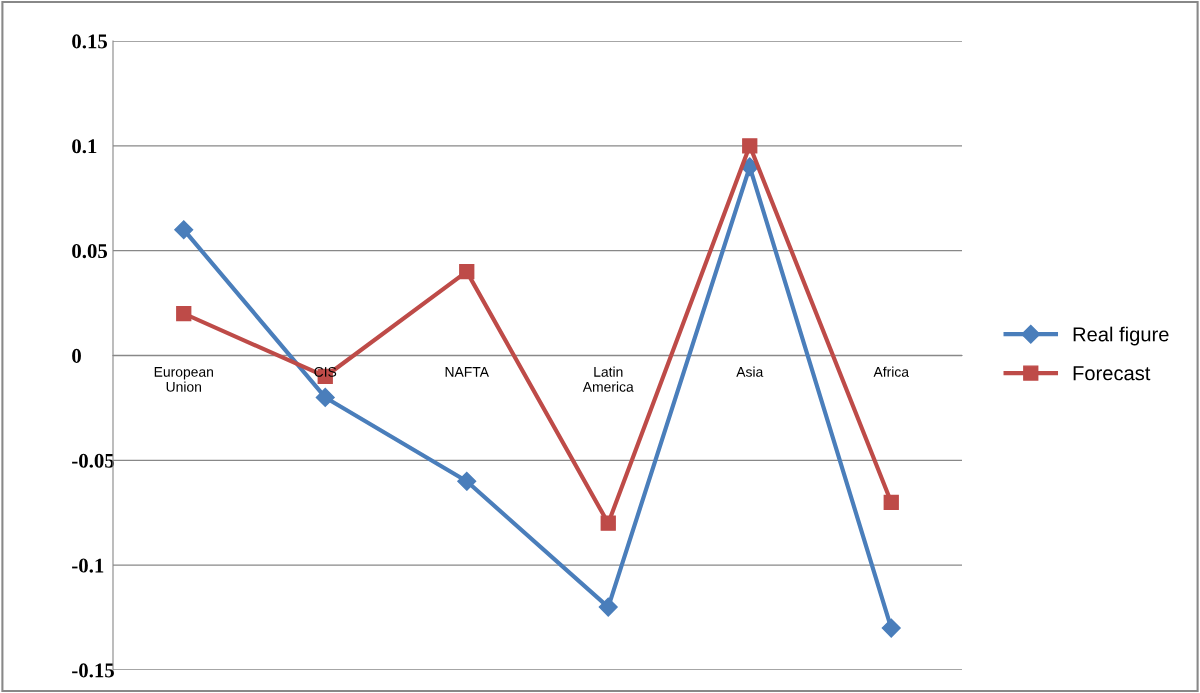 Image resolution: width=1200 pixels, height=693 pixels. What do you see at coordinates (76, 355) in the screenshot?
I see `y-tick-label: 0` at bounding box center [76, 355].